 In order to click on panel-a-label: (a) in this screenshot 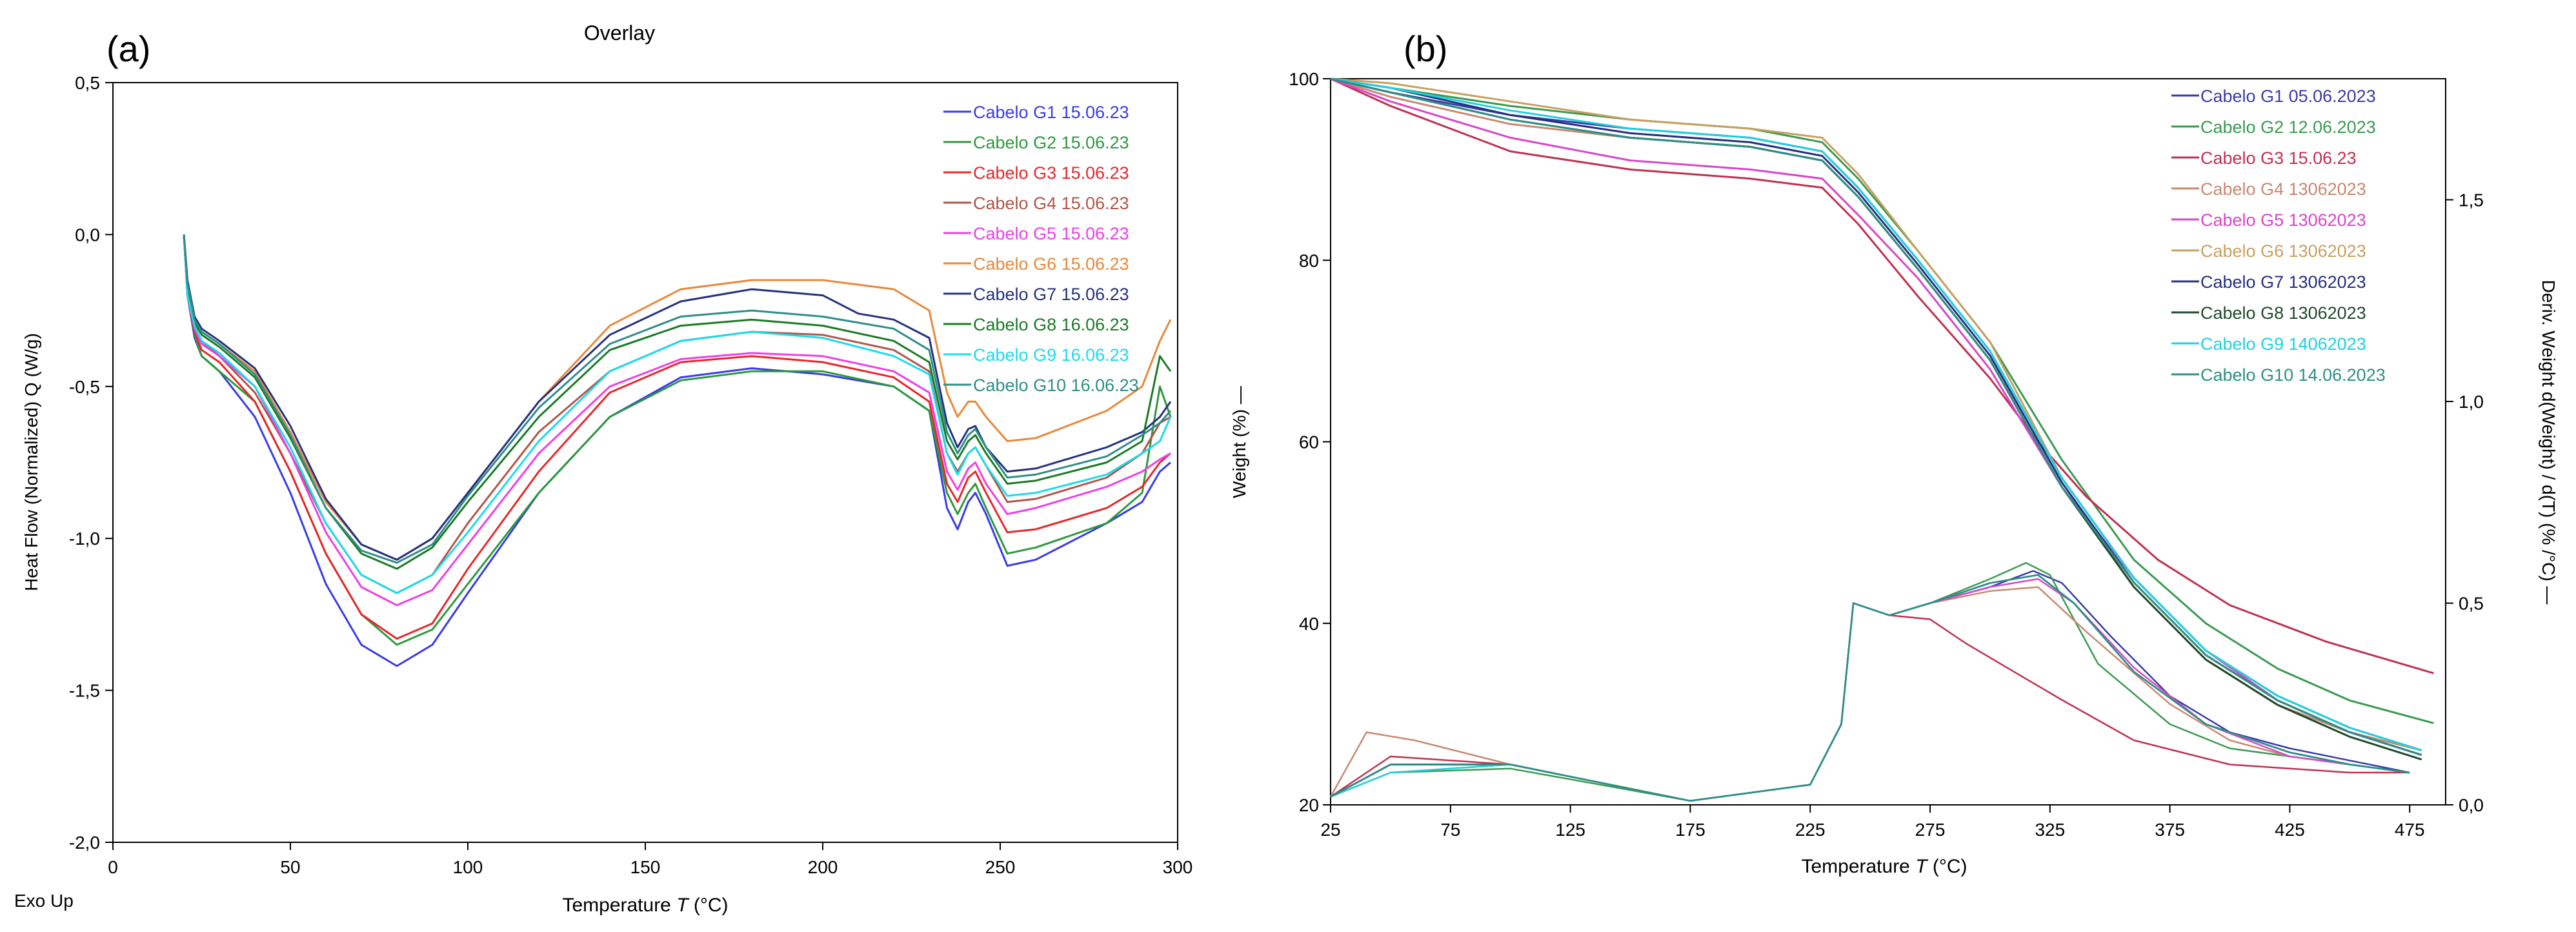, I will do `click(128, 48)`.